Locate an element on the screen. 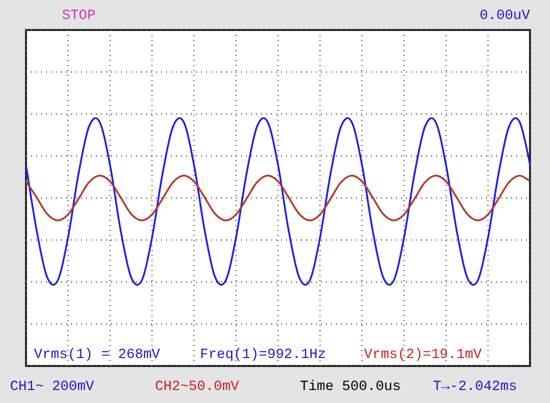  text: Vrms(1) = 268mV is located at coordinates (97, 355).